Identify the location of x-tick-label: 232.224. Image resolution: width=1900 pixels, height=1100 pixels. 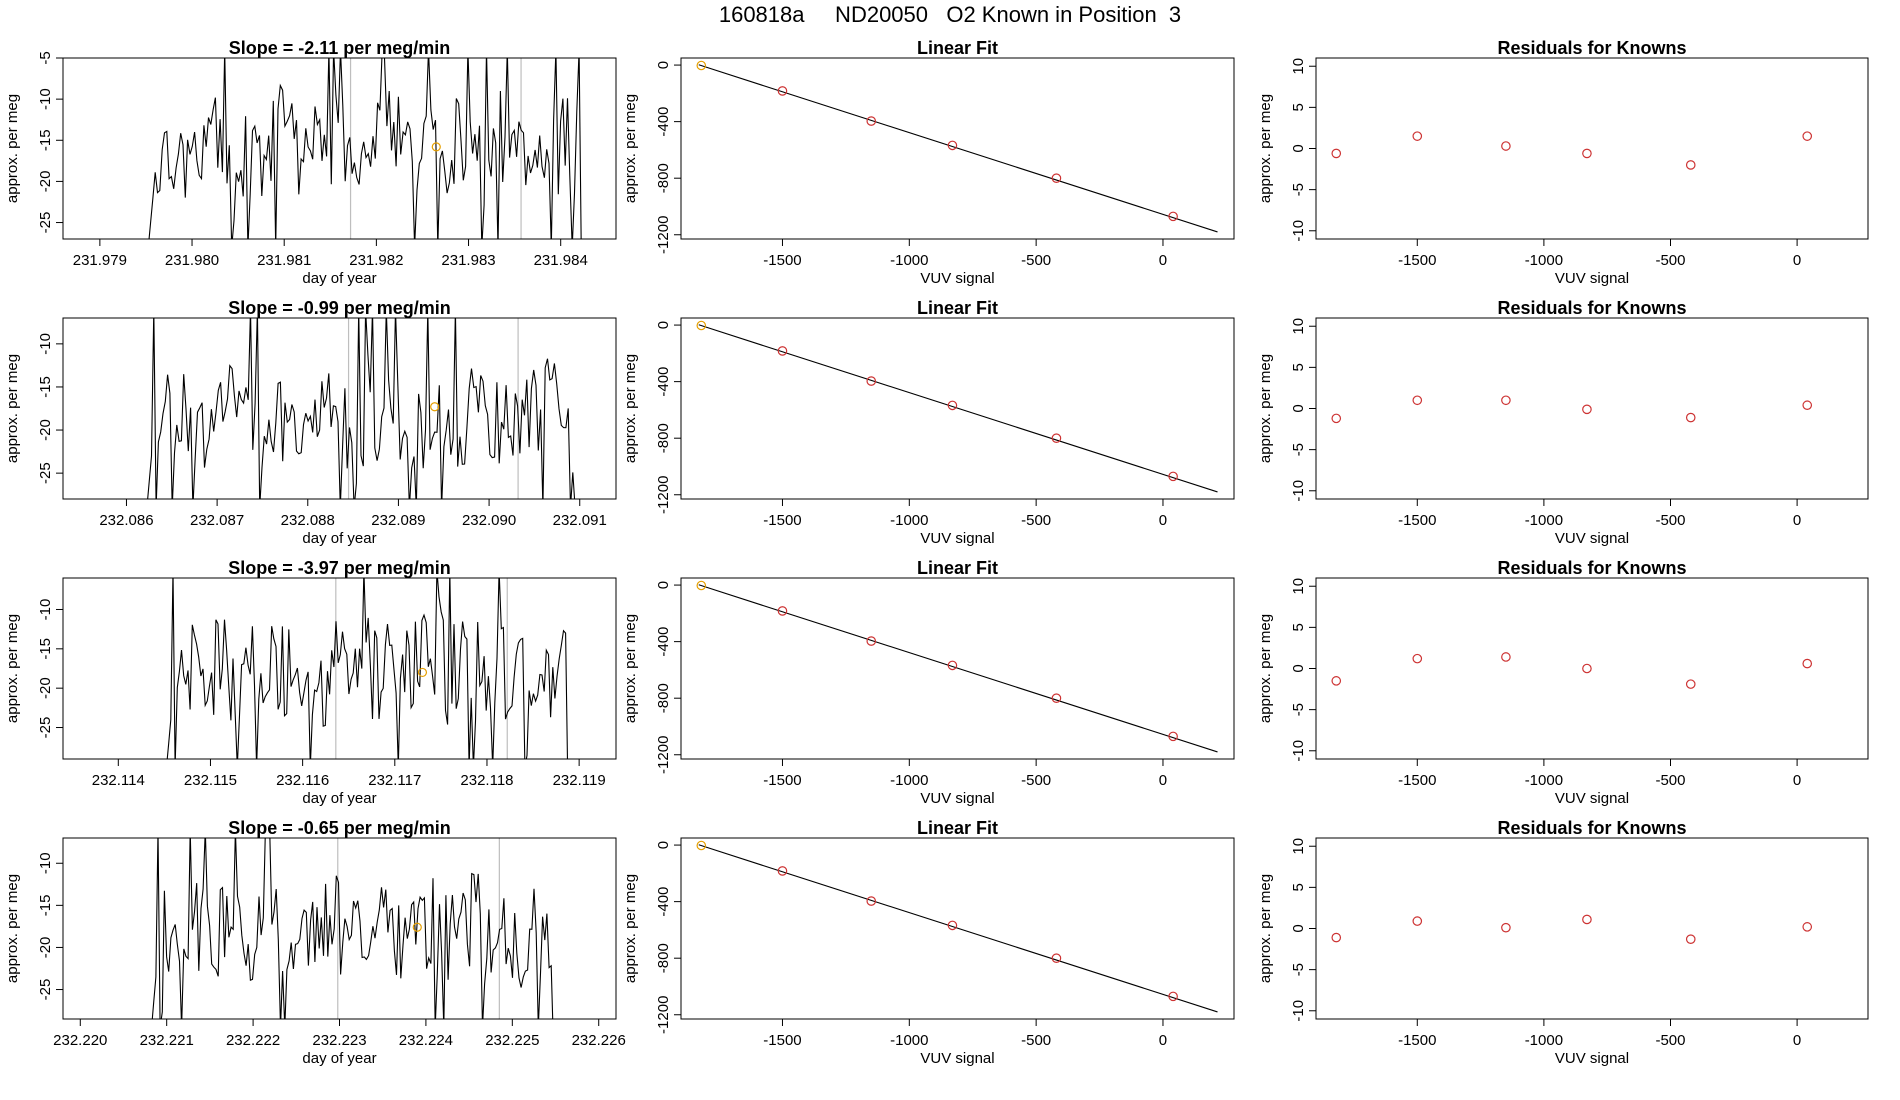
(426, 1040).